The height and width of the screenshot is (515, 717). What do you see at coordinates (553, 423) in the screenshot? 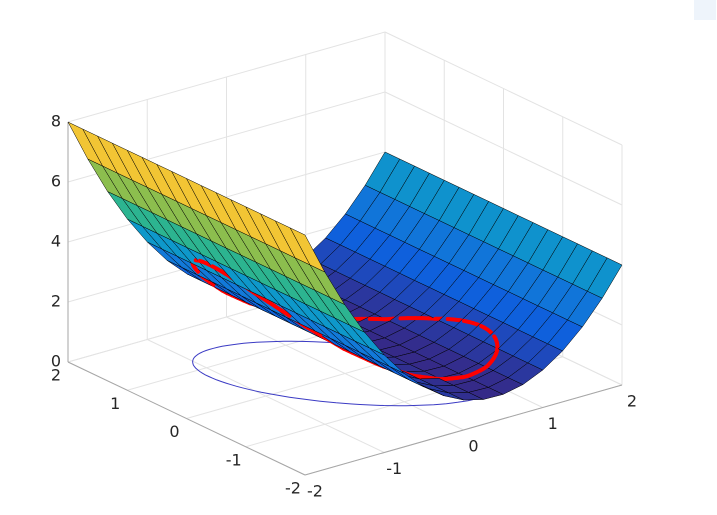
I see `x-tick-label: 1` at bounding box center [553, 423].